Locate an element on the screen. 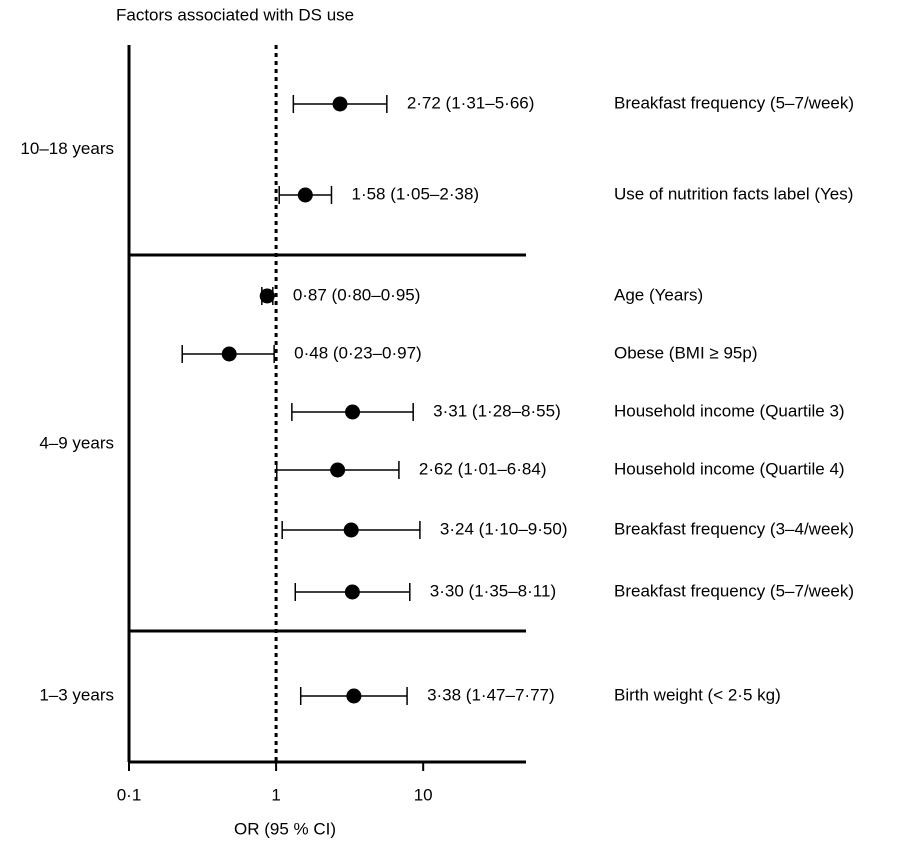 The width and height of the screenshot is (912, 845). value-label: 3·24 (1·10–9·50) is located at coordinates (504, 528).